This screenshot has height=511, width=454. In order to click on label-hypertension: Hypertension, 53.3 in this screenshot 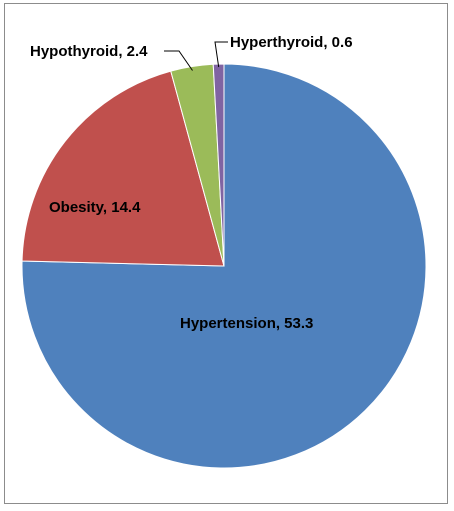, I will do `click(246, 323)`.